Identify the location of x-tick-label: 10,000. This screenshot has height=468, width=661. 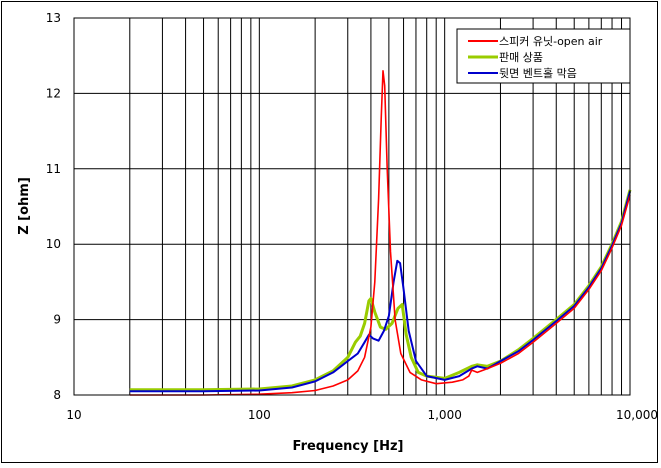
(637, 415).